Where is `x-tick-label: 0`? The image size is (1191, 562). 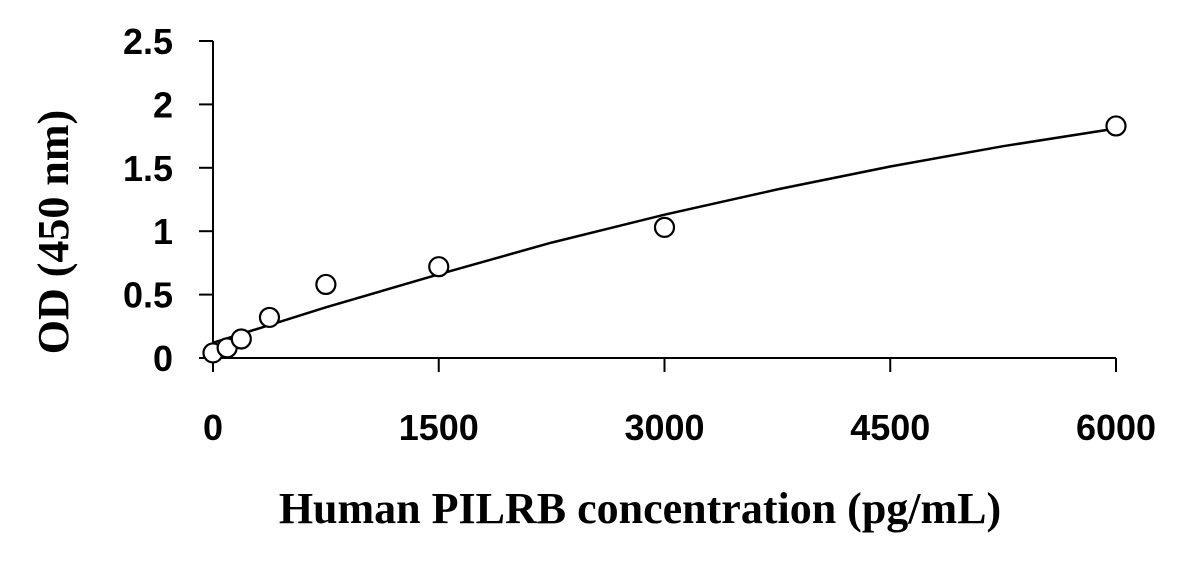 x-tick-label: 0 is located at coordinates (213, 427).